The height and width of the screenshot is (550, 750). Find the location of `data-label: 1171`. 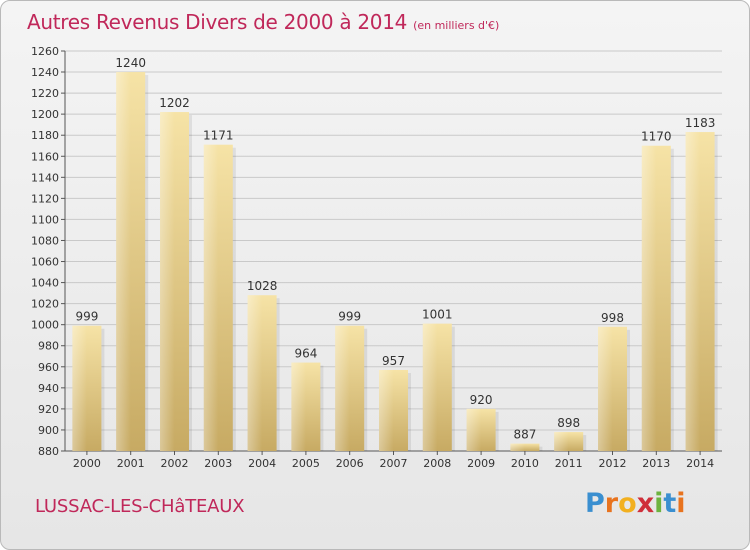

data-label: 1171 is located at coordinates (218, 136).